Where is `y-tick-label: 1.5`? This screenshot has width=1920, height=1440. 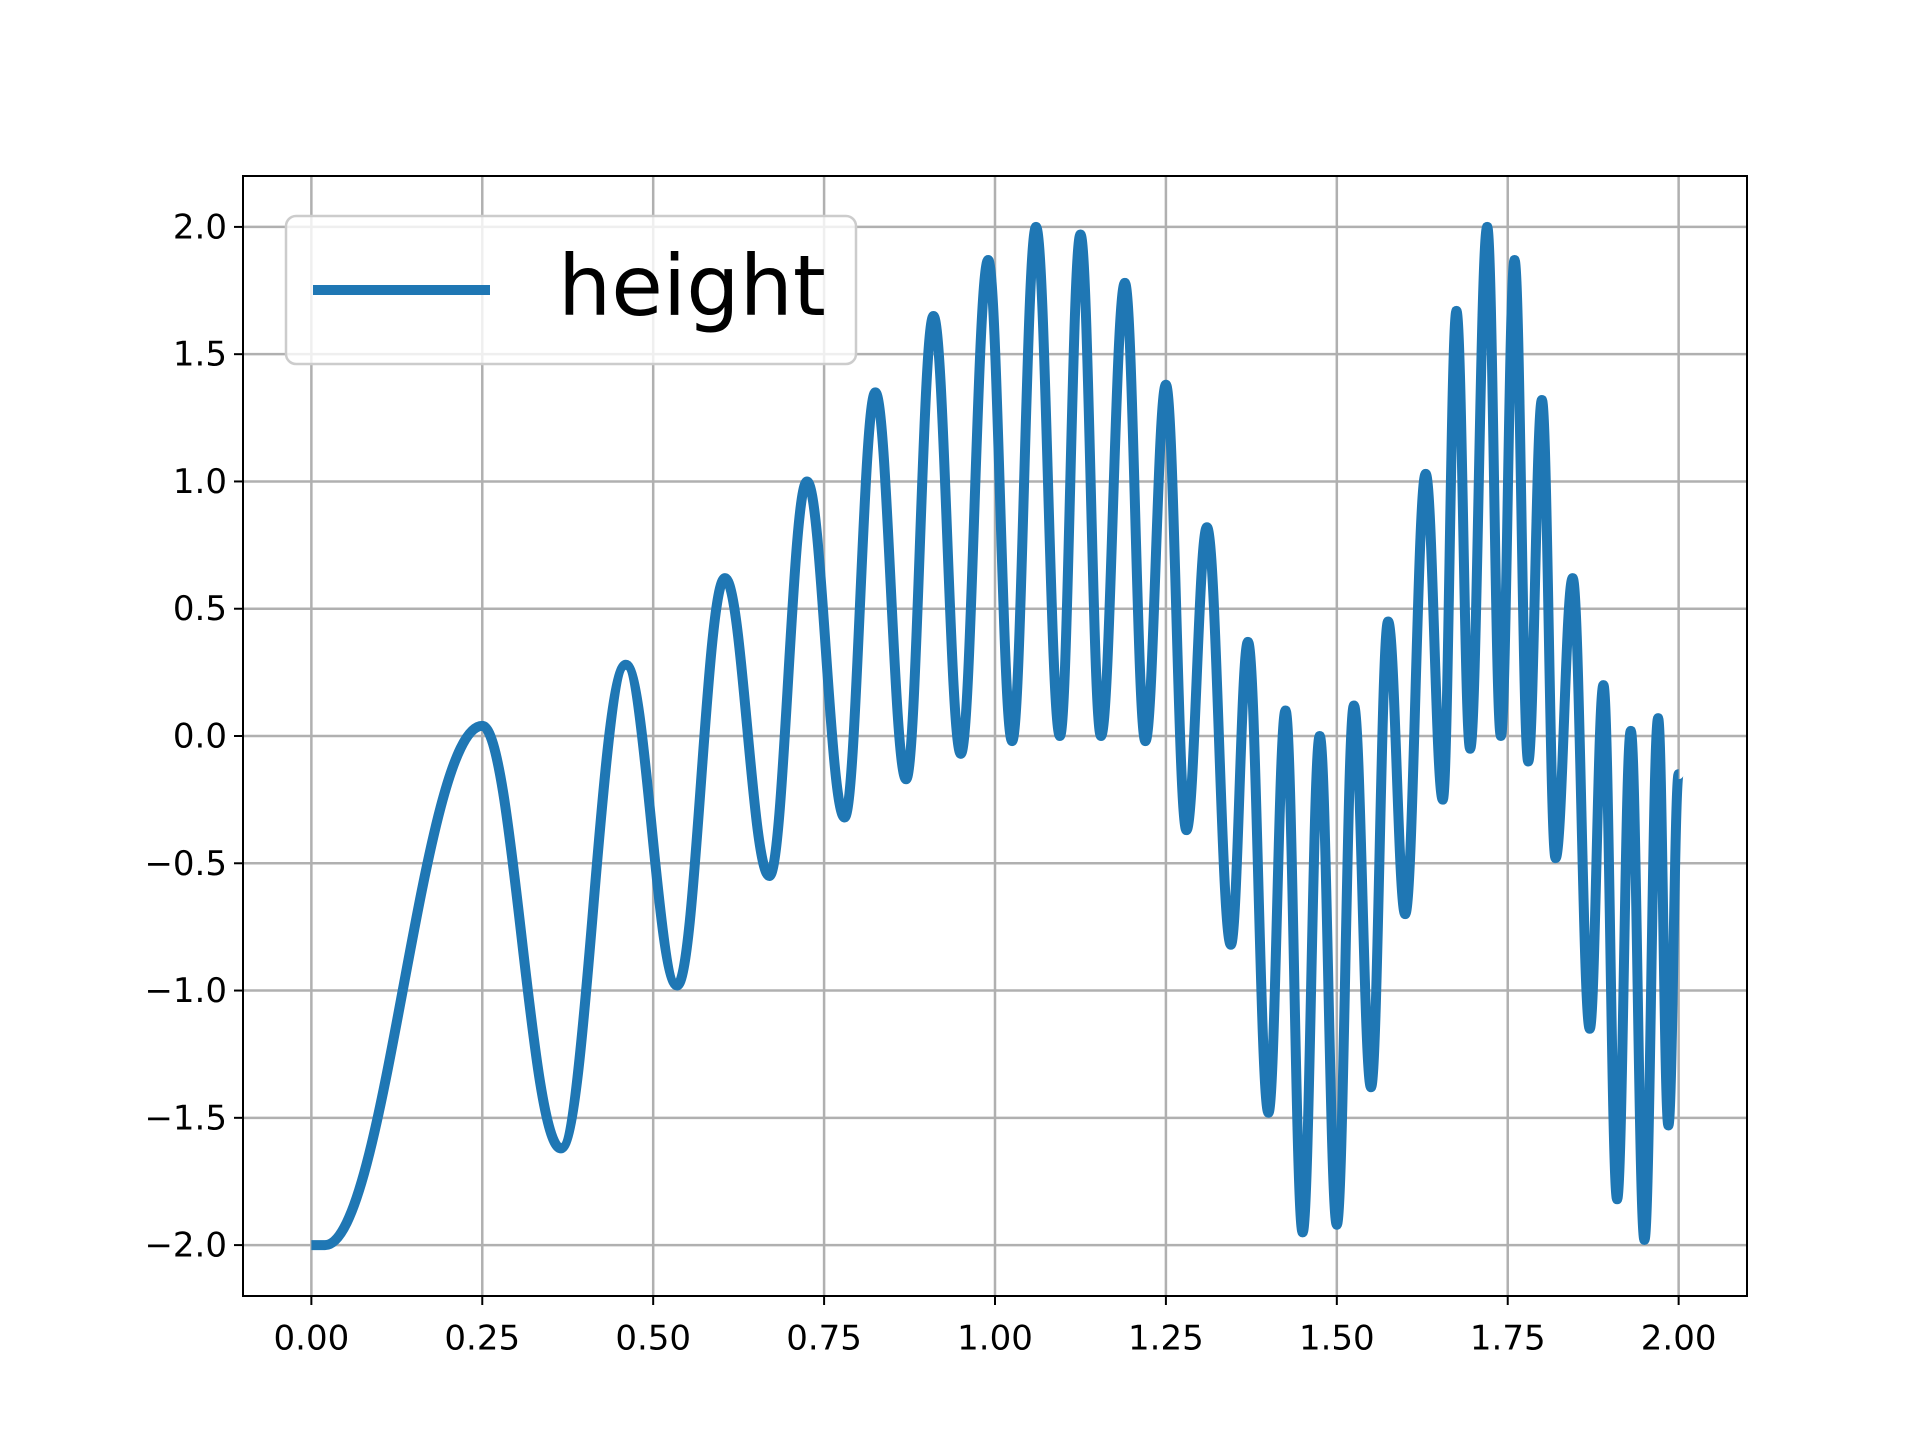
y-tick-label: 1.5 is located at coordinates (200, 355).